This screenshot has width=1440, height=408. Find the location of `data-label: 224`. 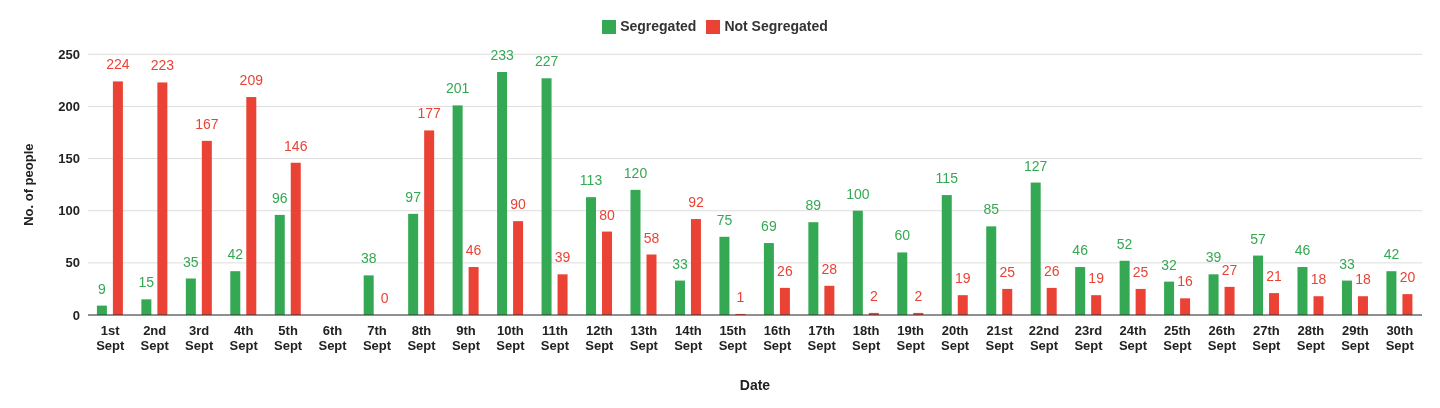

data-label: 224 is located at coordinates (118, 64).